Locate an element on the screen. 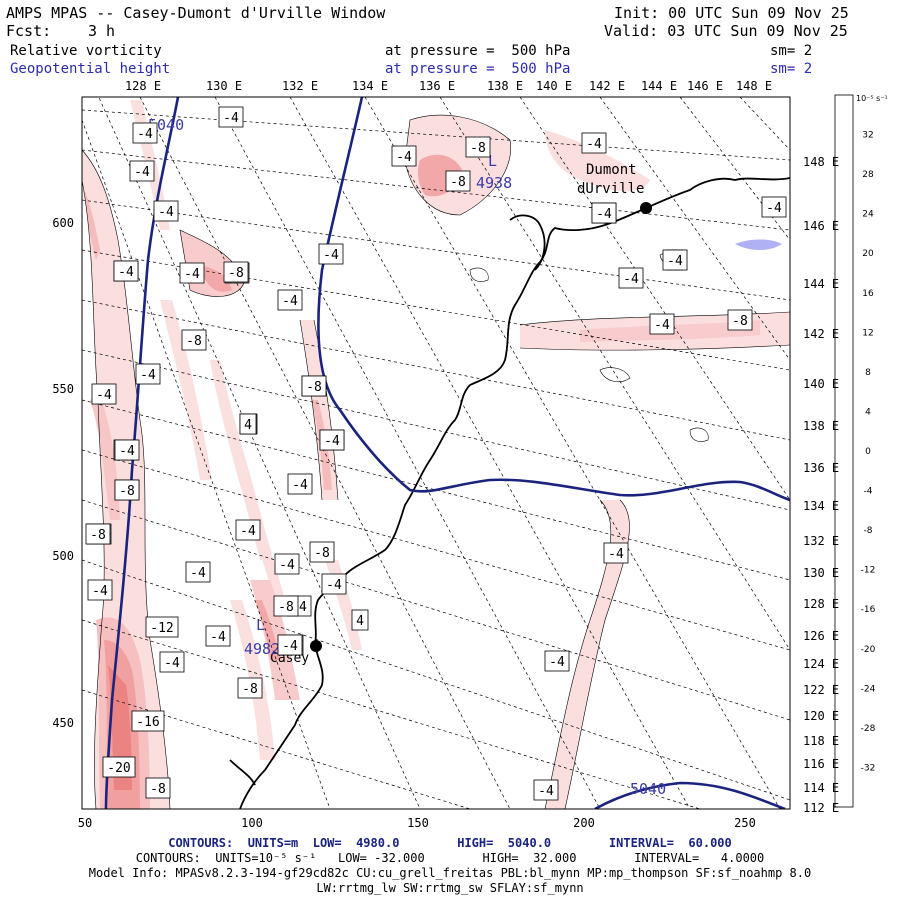 The image size is (900, 900). y-tick-label: 550 is located at coordinates (63, 389).